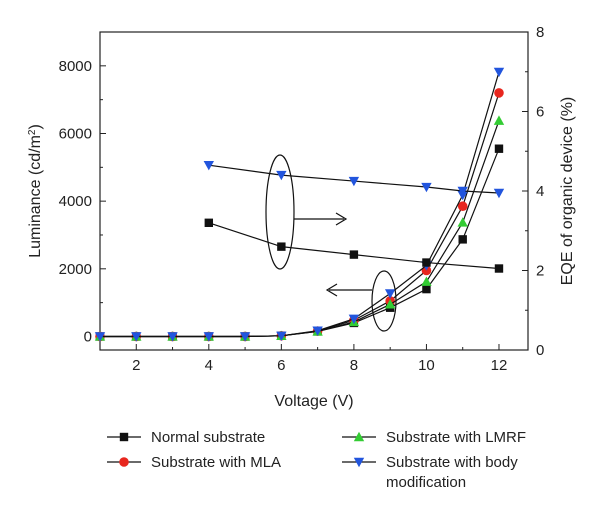 This screenshot has height=515, width=600. What do you see at coordinates (313, 401) in the screenshot?
I see `x-axis-label: Voltage (V)` at bounding box center [313, 401].